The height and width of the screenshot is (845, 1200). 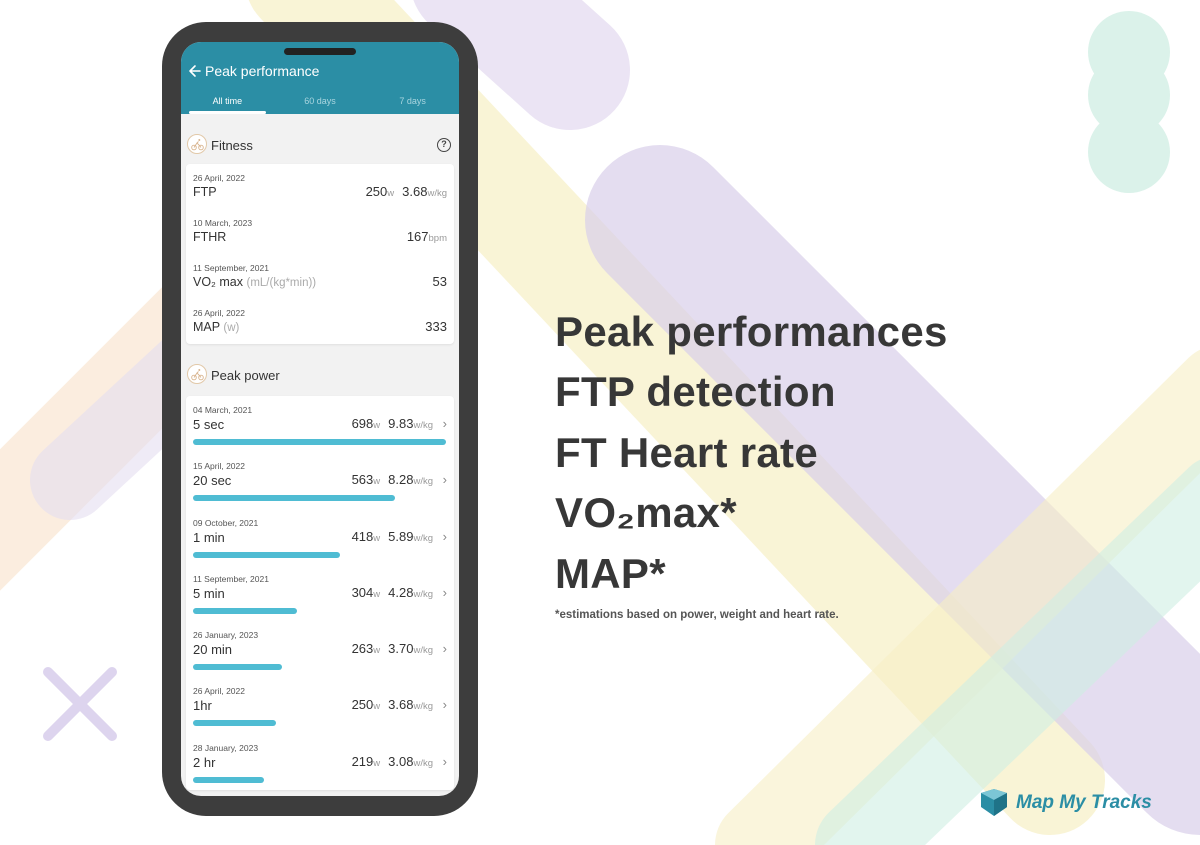 I want to click on wkg-value: 5.89, so click(x=401, y=536).